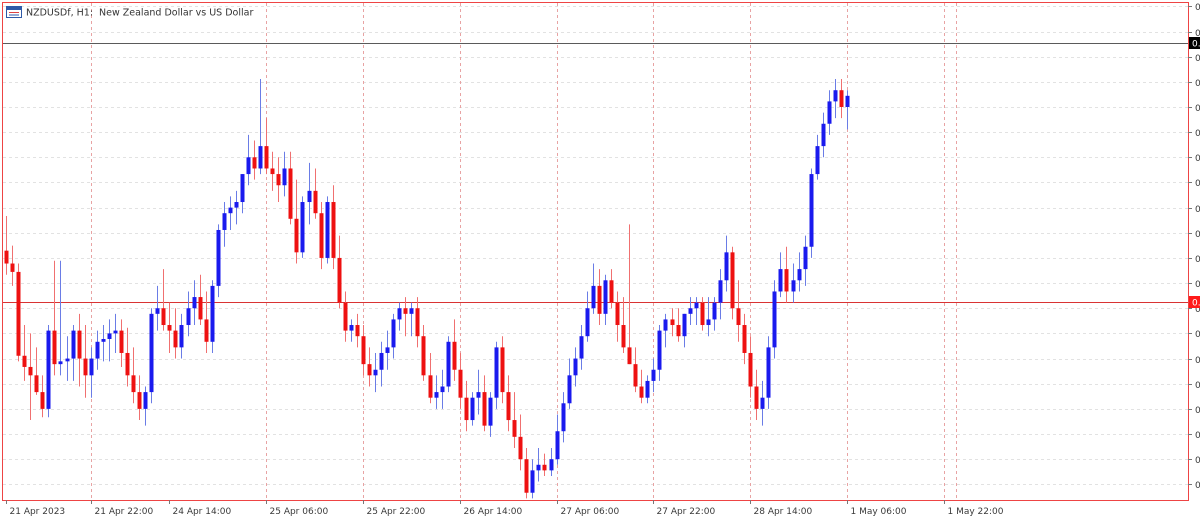 Image resolution: width=1200 pixels, height=522 pixels. I want to click on chart-window-icon, so click(14, 12).